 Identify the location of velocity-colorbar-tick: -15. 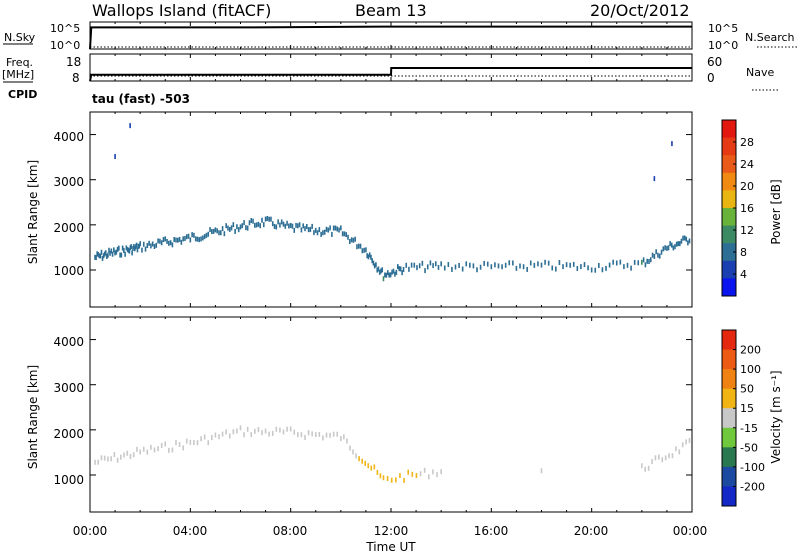
(749, 428).